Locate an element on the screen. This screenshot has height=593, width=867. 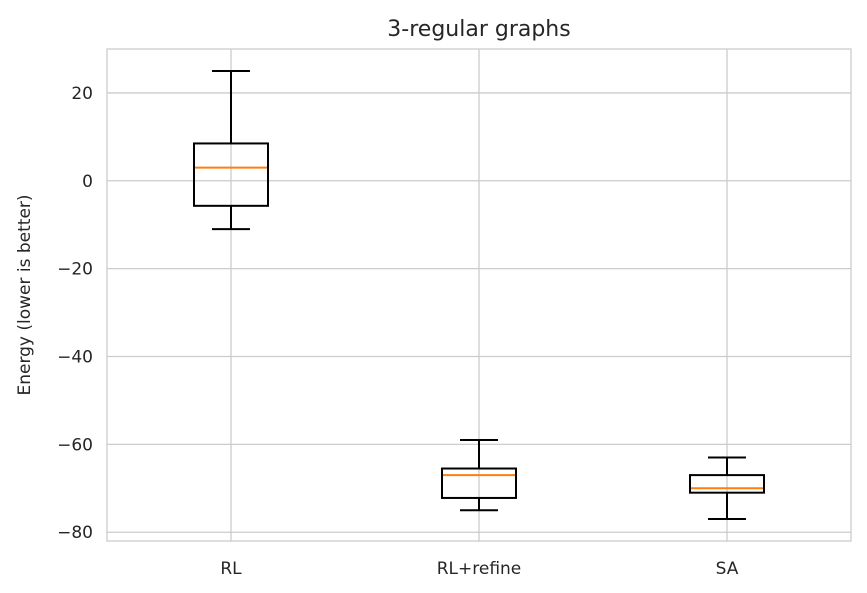
box-rl-refine is located at coordinates (479, 475).